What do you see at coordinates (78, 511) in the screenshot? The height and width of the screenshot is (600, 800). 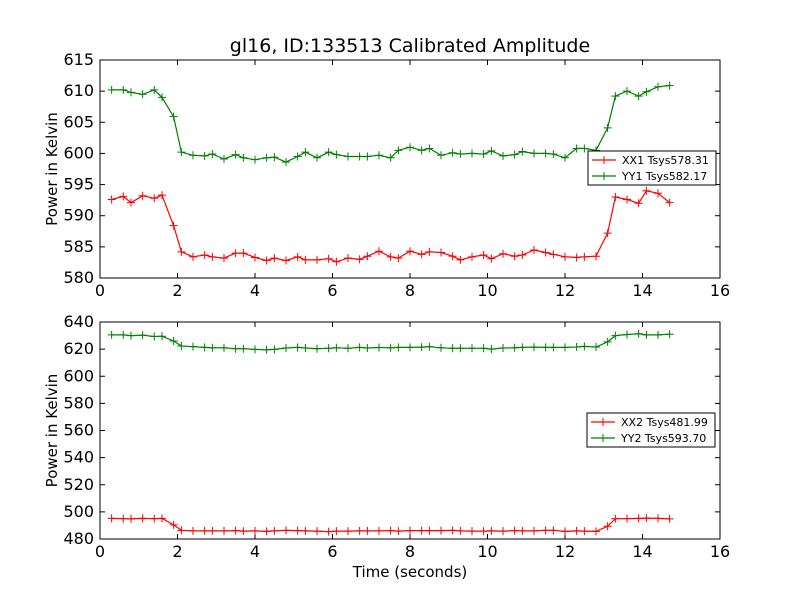 I see `y-tick-label: 500` at bounding box center [78, 511].